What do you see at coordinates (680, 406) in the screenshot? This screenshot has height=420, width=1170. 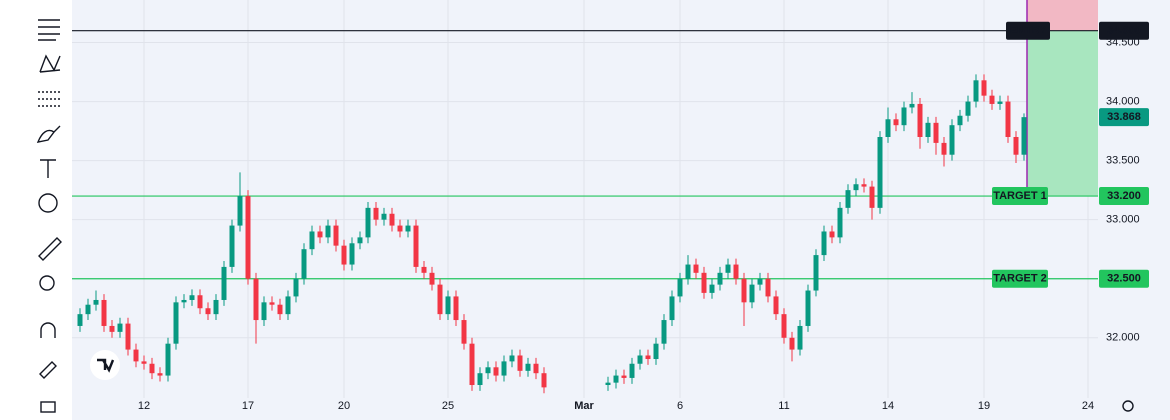 I see `x-tick-label: 6` at bounding box center [680, 406].